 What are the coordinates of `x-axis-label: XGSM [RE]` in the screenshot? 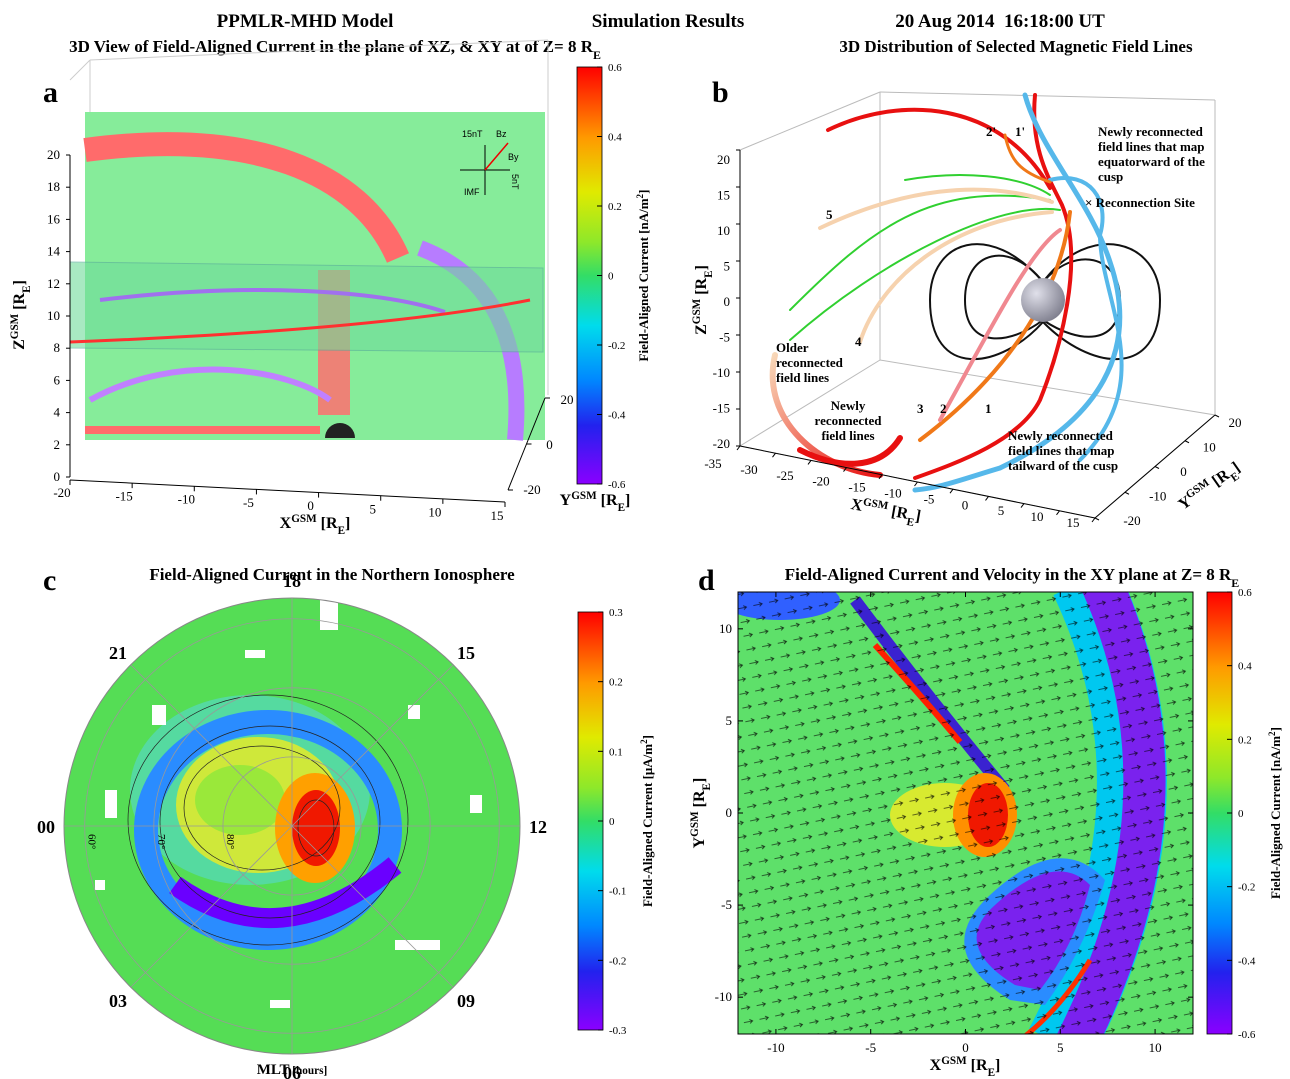 It's located at (965, 1067).